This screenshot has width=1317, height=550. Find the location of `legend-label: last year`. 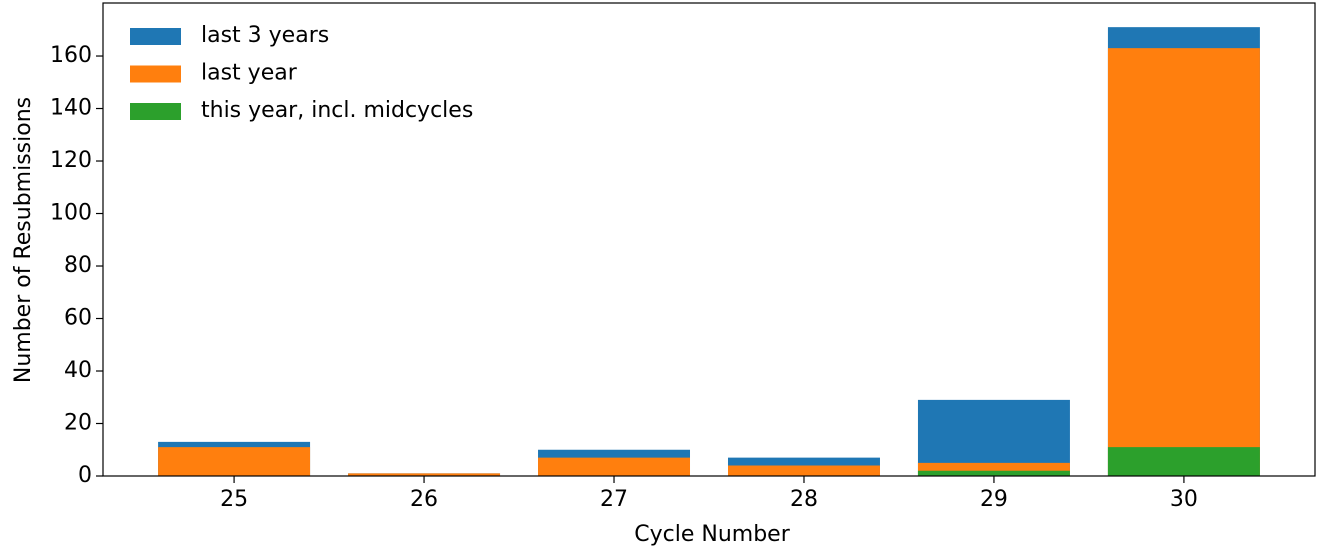

legend-label: last year is located at coordinates (249, 73).